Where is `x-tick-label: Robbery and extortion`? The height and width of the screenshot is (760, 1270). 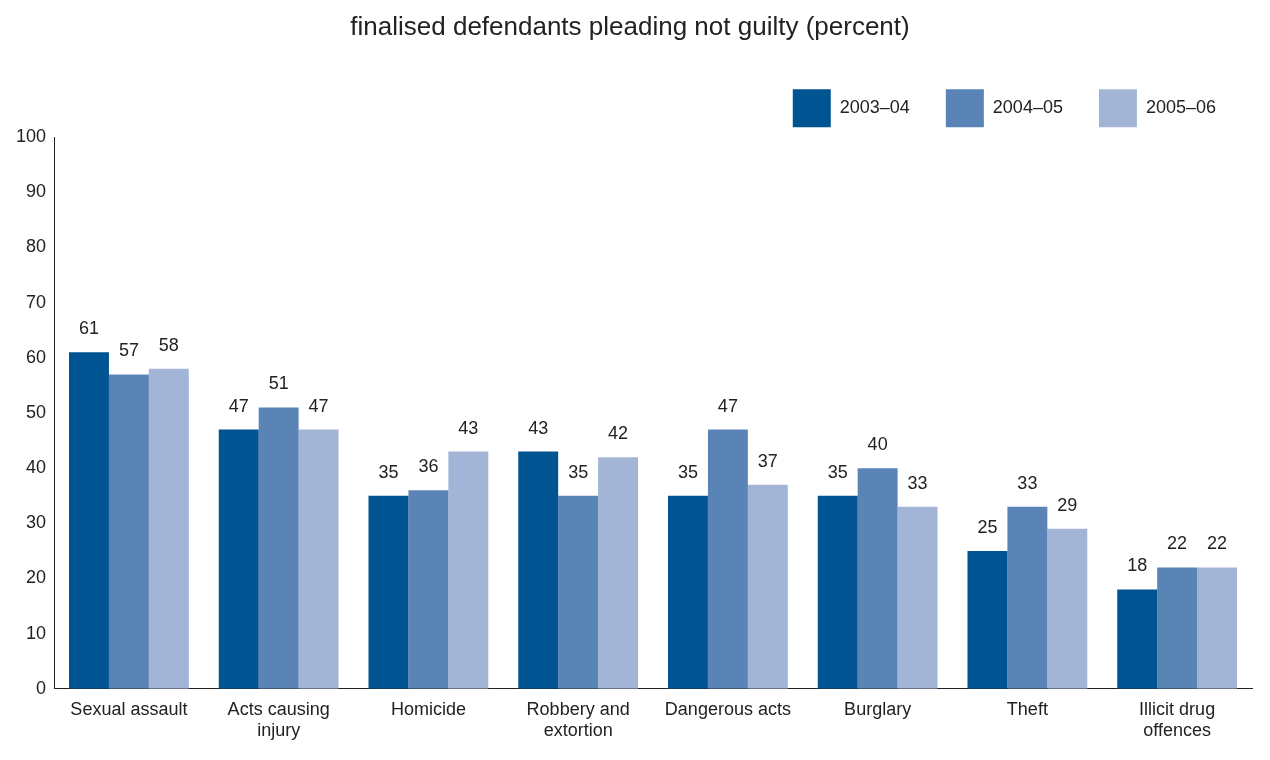 x-tick-label: Robbery and extortion is located at coordinates (578, 719).